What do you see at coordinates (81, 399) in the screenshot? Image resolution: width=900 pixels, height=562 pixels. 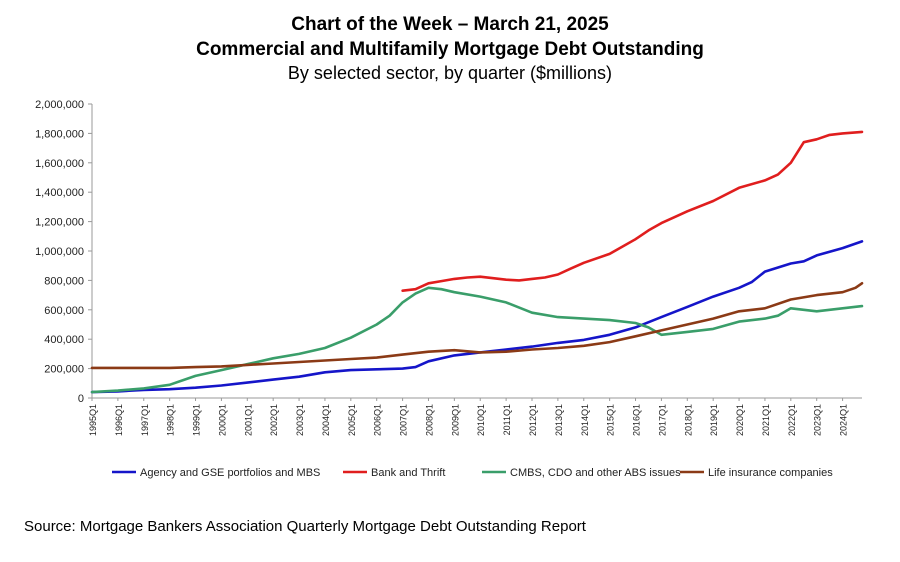 I see `y-tick-label: 0` at bounding box center [81, 399].